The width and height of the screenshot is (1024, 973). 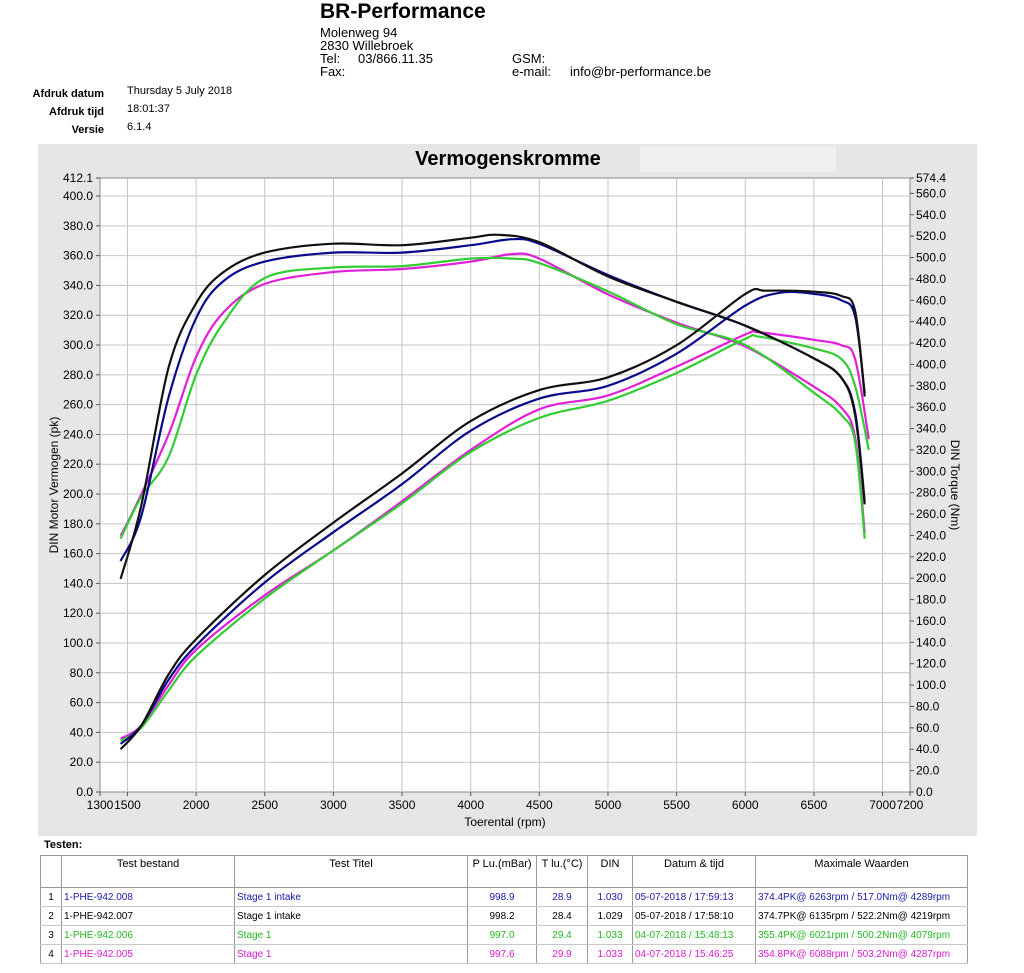 What do you see at coordinates (610, 897) in the screenshot?
I see `row-din: 1.030` at bounding box center [610, 897].